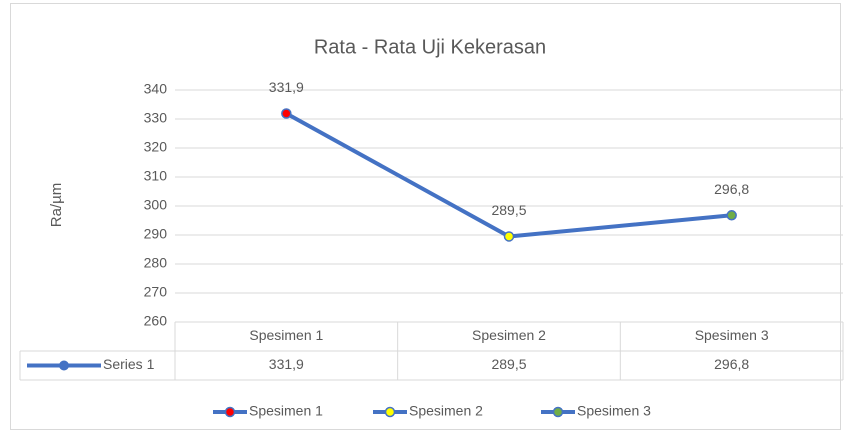  I want to click on y-tick-label: 270, so click(156, 292).